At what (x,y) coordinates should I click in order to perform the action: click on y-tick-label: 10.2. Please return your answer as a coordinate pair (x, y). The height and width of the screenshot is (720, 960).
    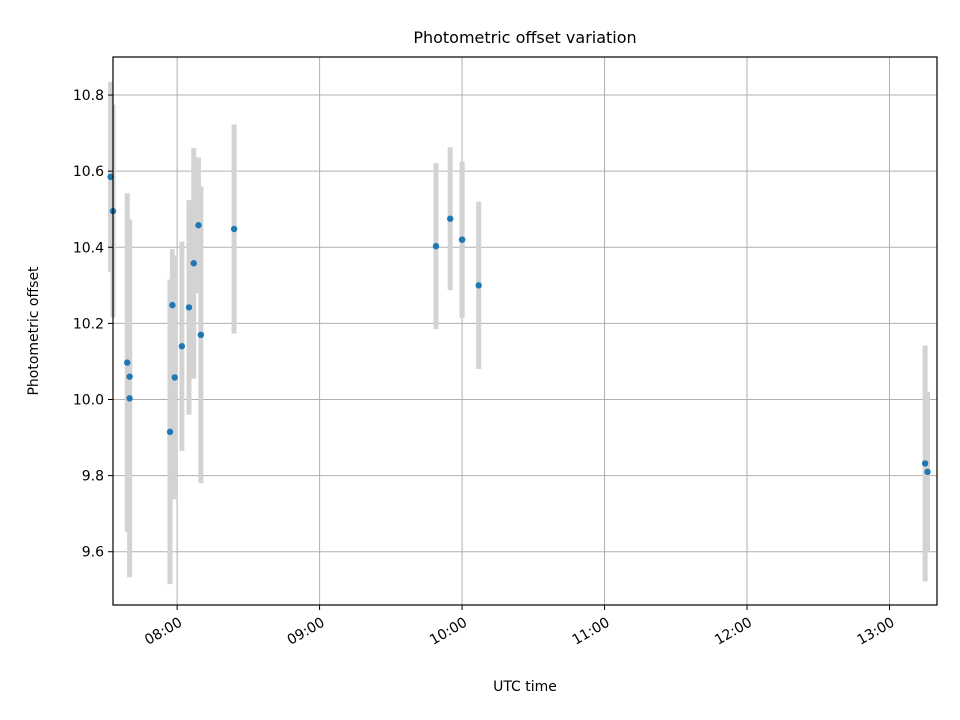
    Looking at the image, I should click on (88, 324).